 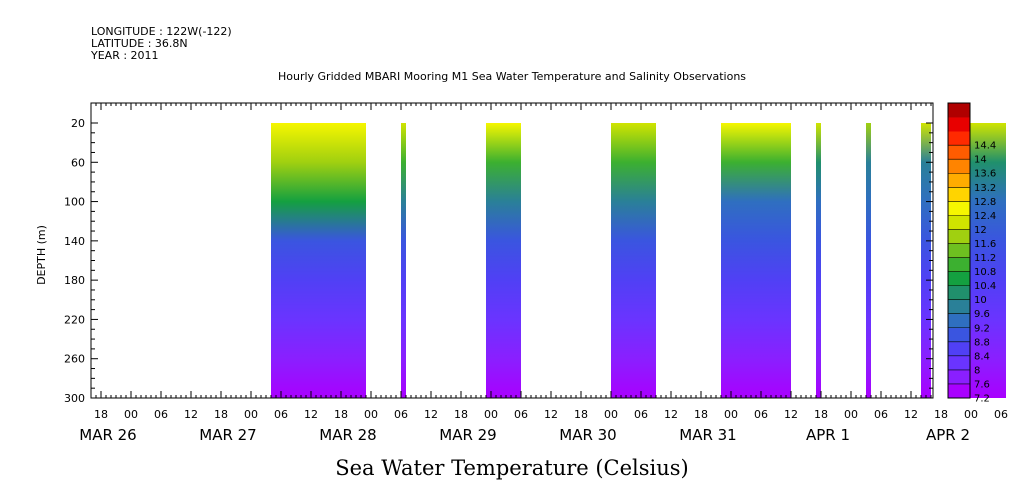 What do you see at coordinates (985, 286) in the screenshot?
I see `colorbar-label: 10.4` at bounding box center [985, 286].